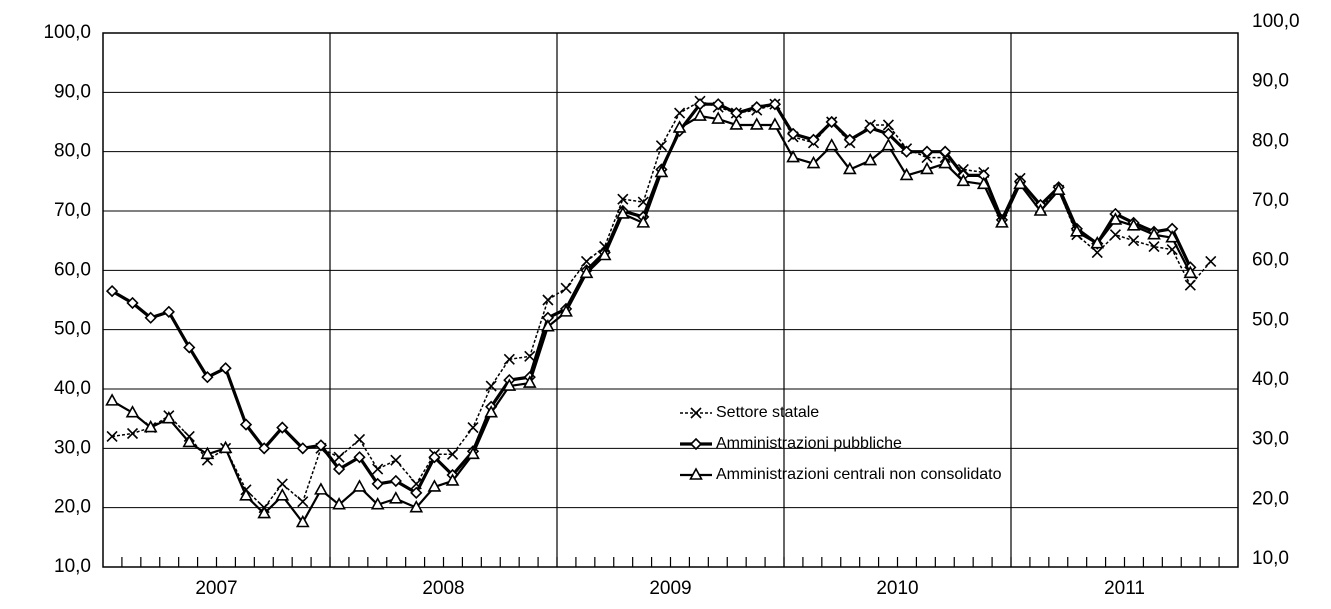 The width and height of the screenshot is (1331, 609). What do you see at coordinates (809, 443) in the screenshot?
I see `legend-label: Amministrazioni pubbliche` at bounding box center [809, 443].